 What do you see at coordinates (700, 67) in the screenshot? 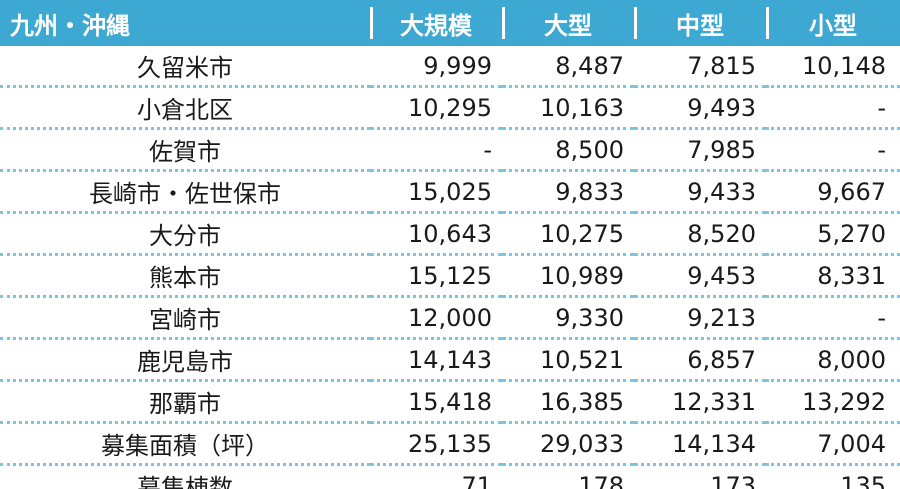
I see `table-cell: 7,815` at bounding box center [700, 67].